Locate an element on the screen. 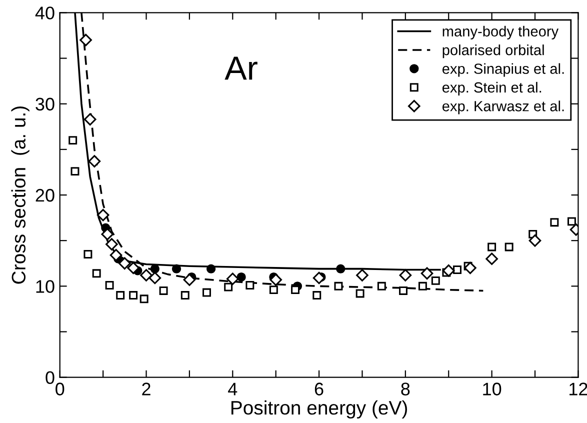 The width and height of the screenshot is (587, 423). legend-label: exp. Sinapius et al. is located at coordinates (503, 70).